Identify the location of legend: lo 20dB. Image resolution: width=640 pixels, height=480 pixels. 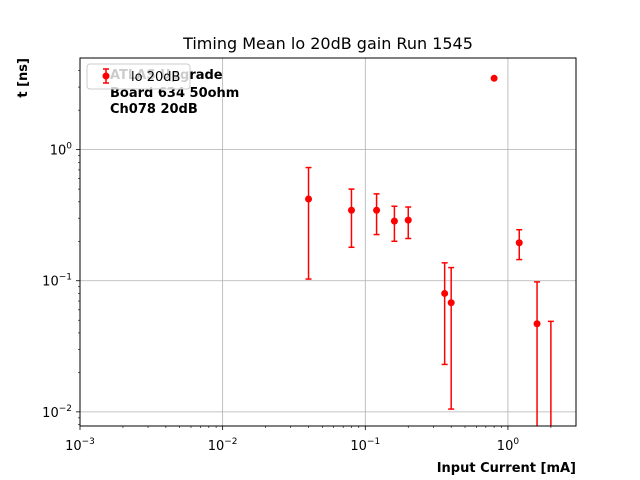
(138, 76).